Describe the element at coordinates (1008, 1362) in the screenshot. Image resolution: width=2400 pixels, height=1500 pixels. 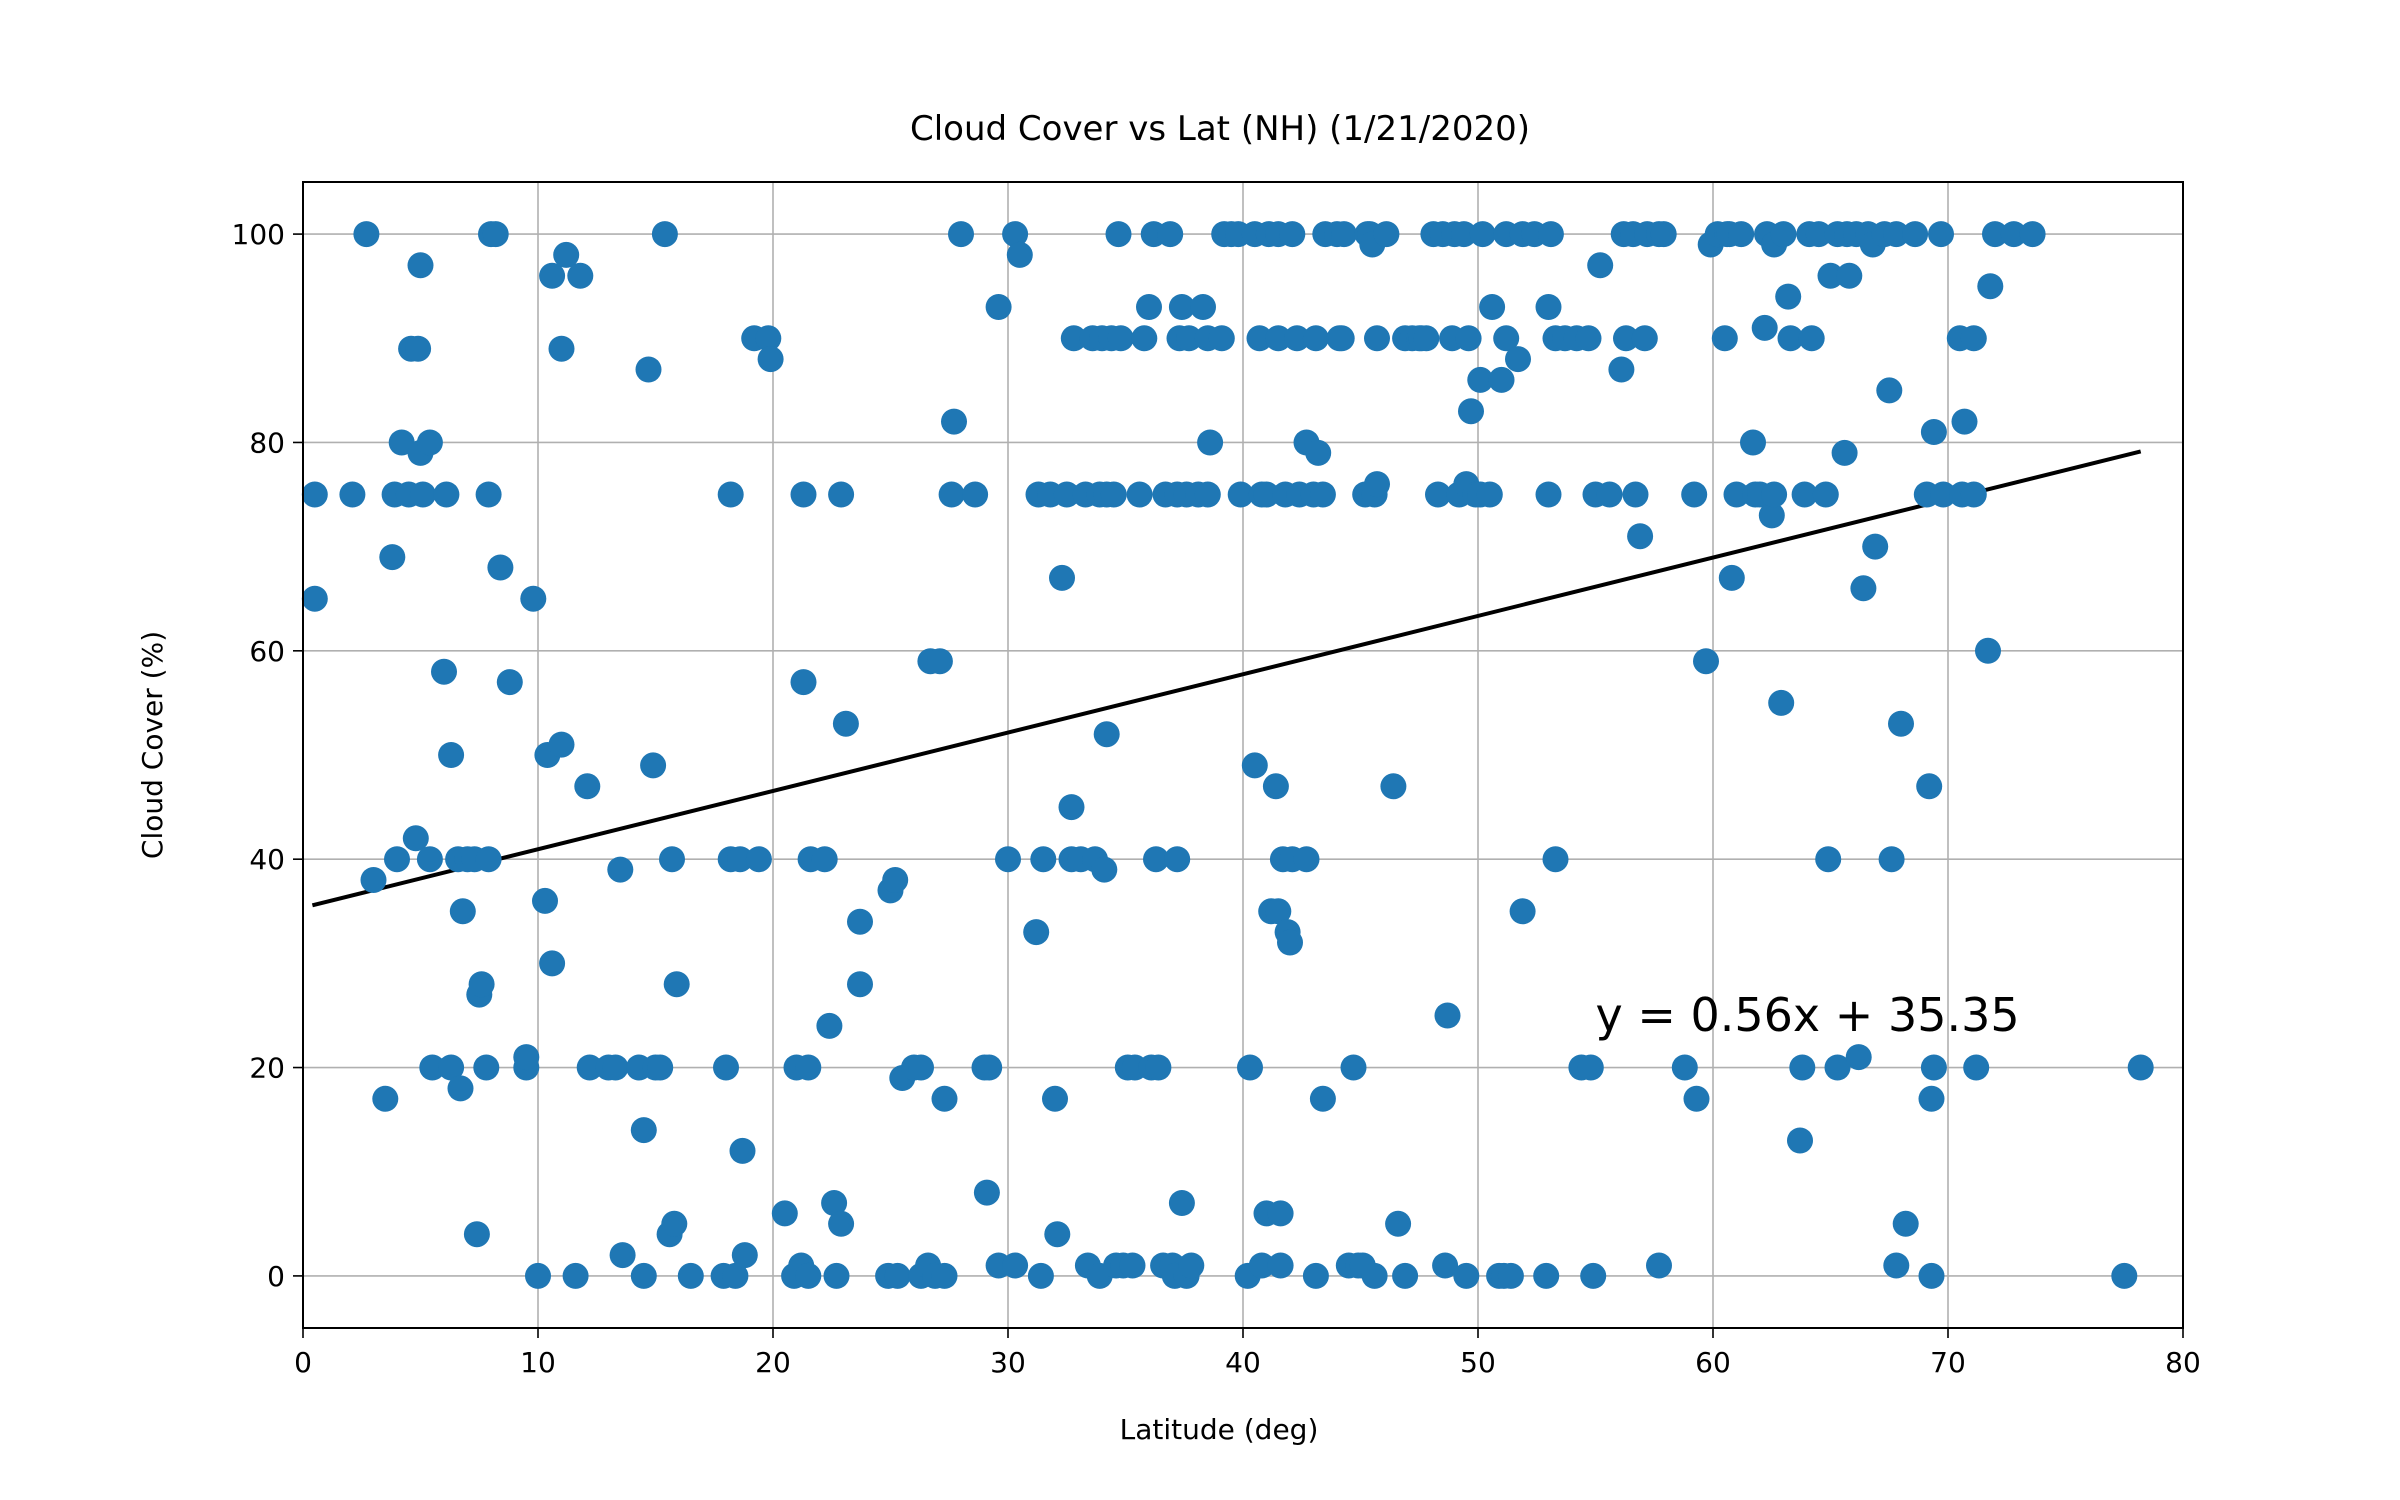
I see `x-tick-label: 30` at that location.